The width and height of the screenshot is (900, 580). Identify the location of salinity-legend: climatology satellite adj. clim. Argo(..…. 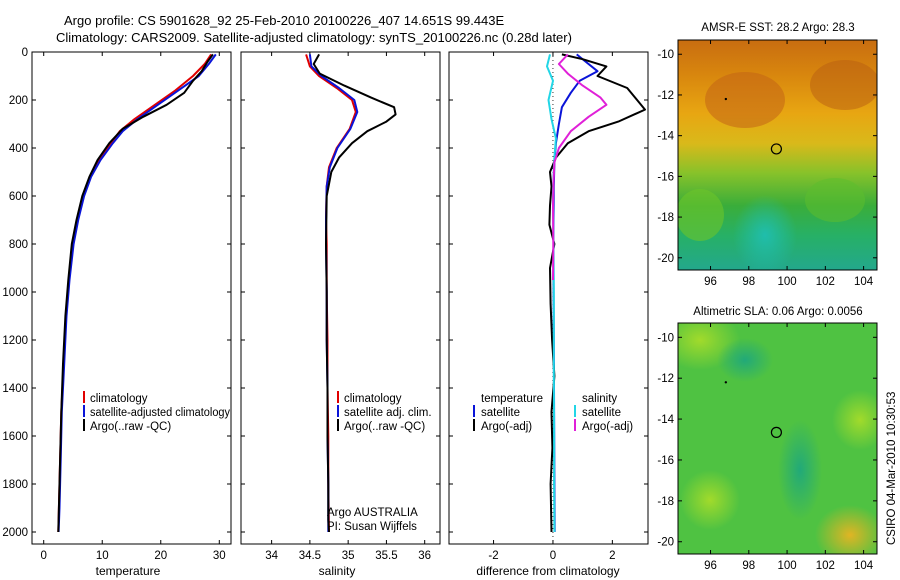
(379, 462).